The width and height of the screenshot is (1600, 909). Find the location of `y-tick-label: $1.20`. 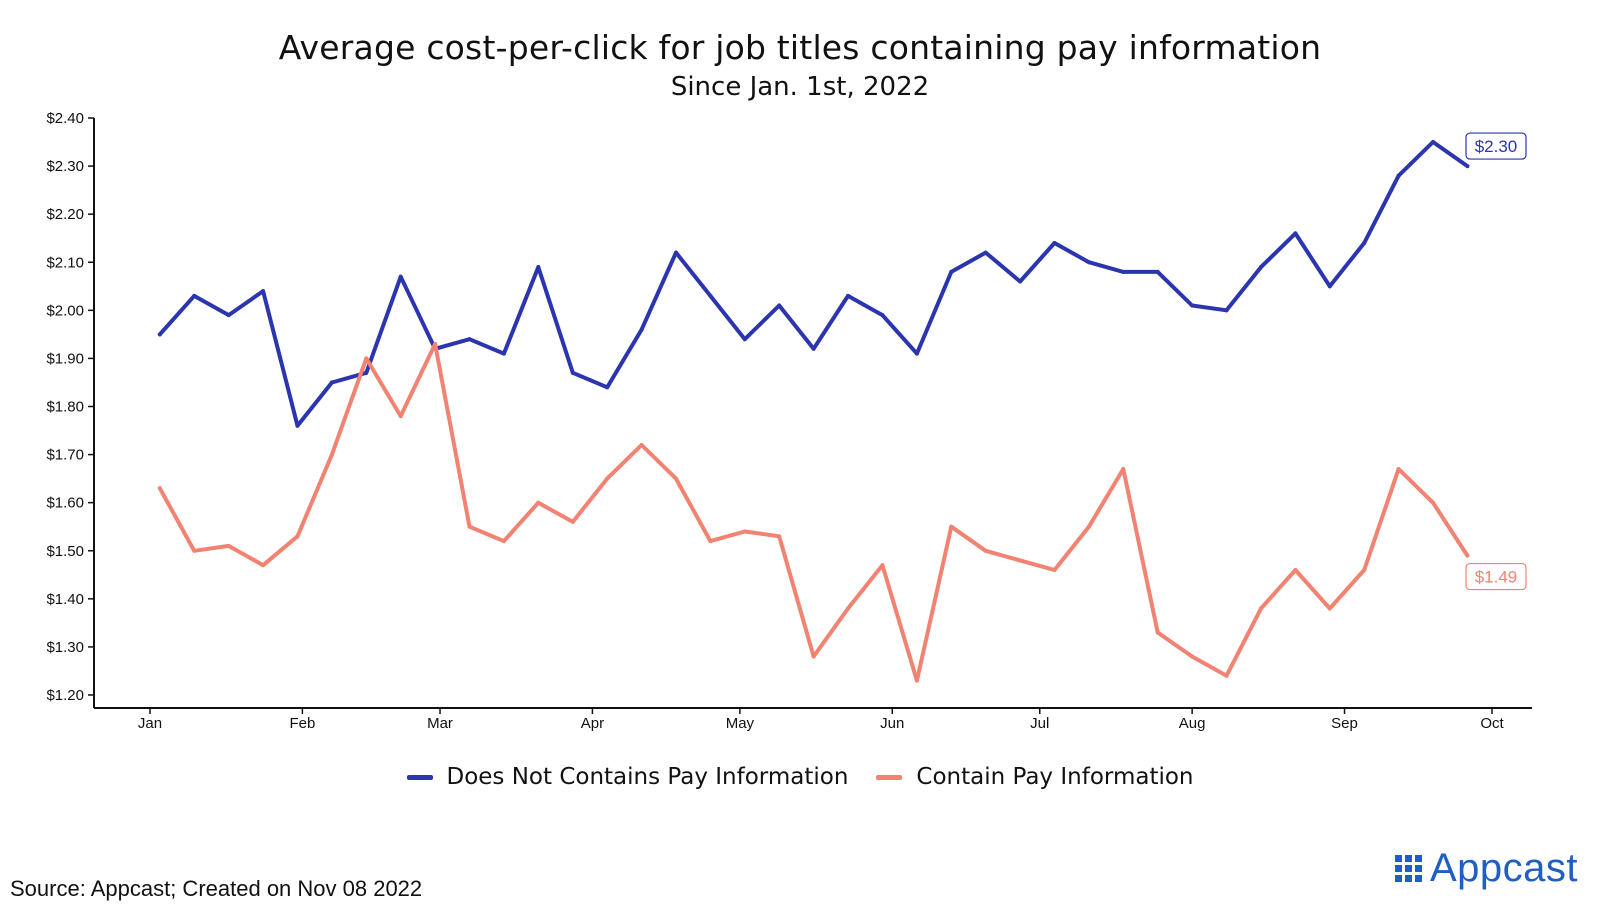

y-tick-label: $1.20 is located at coordinates (65, 695).